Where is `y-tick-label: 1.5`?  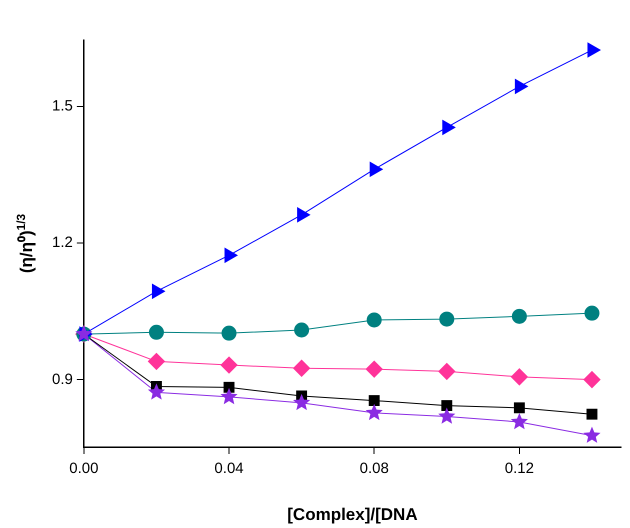 y-tick-label: 1.5 is located at coordinates (62, 106).